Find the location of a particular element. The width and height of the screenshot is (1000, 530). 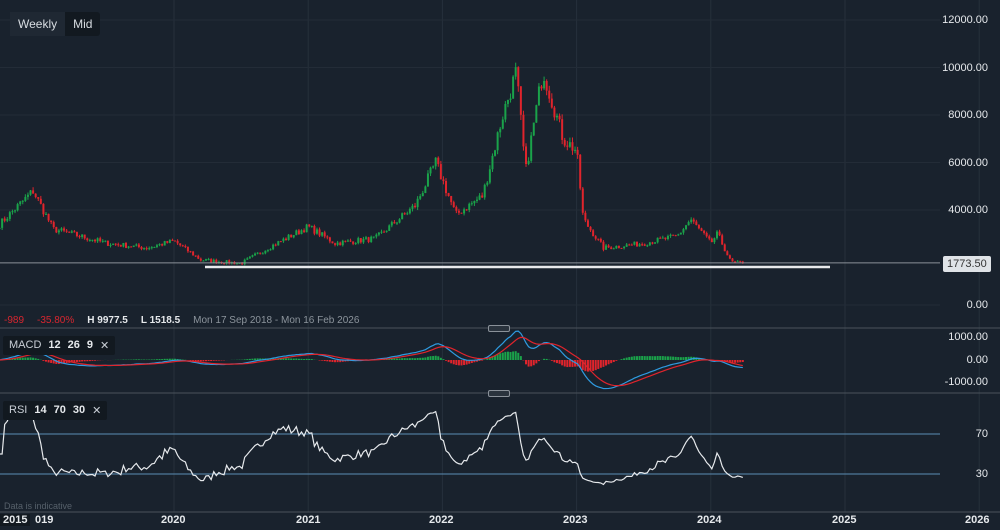

mid-button: Mid is located at coordinates (83, 24).